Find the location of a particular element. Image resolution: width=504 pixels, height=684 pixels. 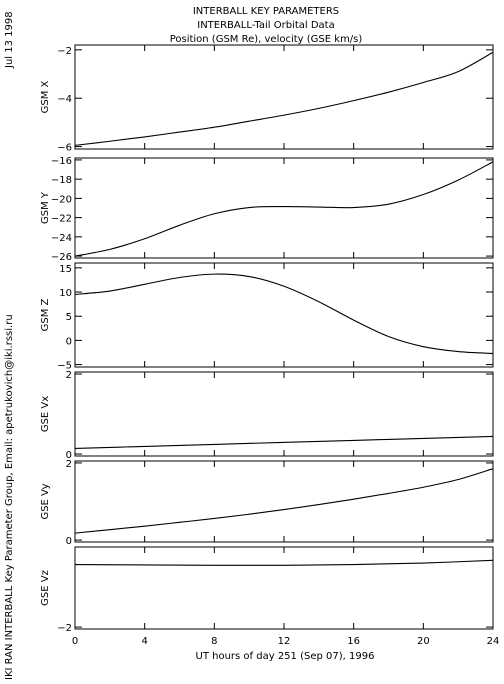

panel-frame-gse-vy is located at coordinates (284, 501).